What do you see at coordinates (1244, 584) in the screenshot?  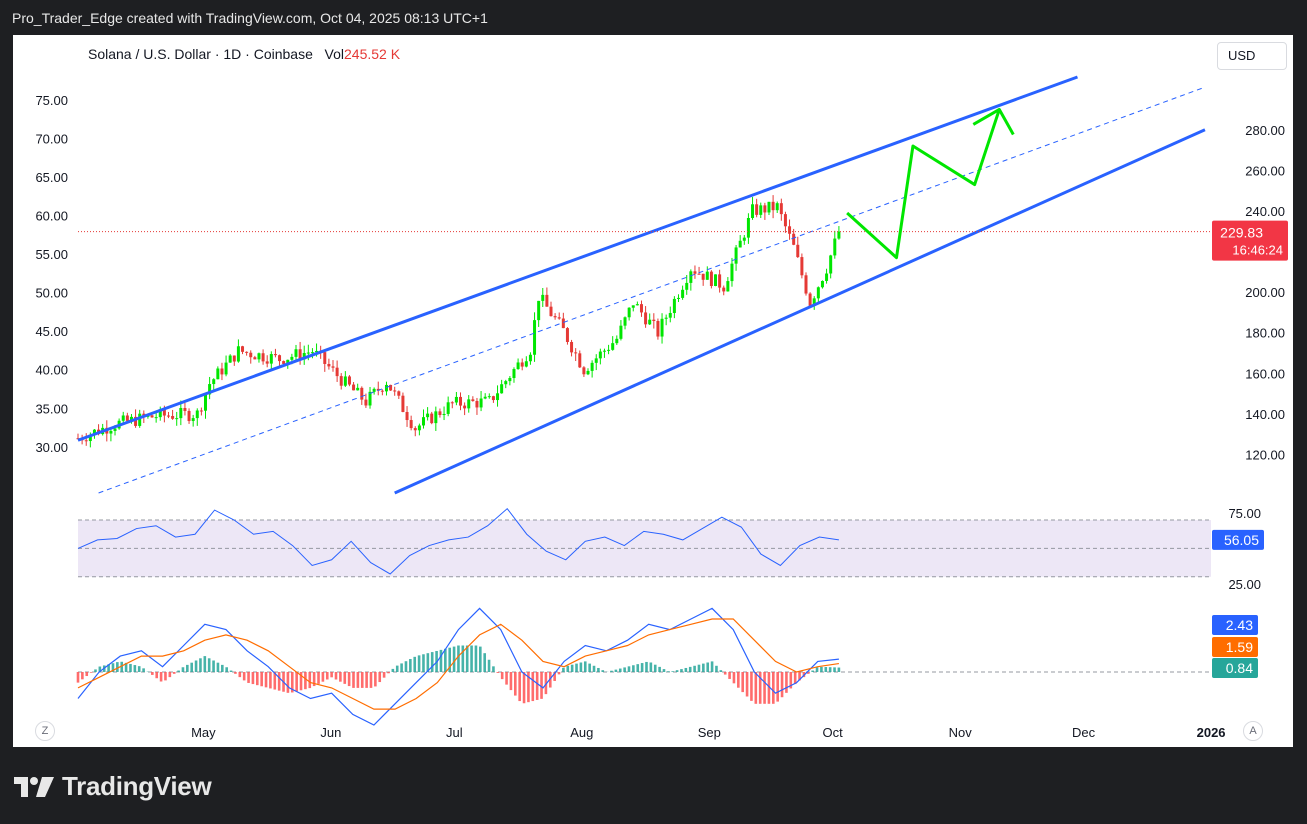 I see `rsi-axis-tick: 25.00` at bounding box center [1244, 584].